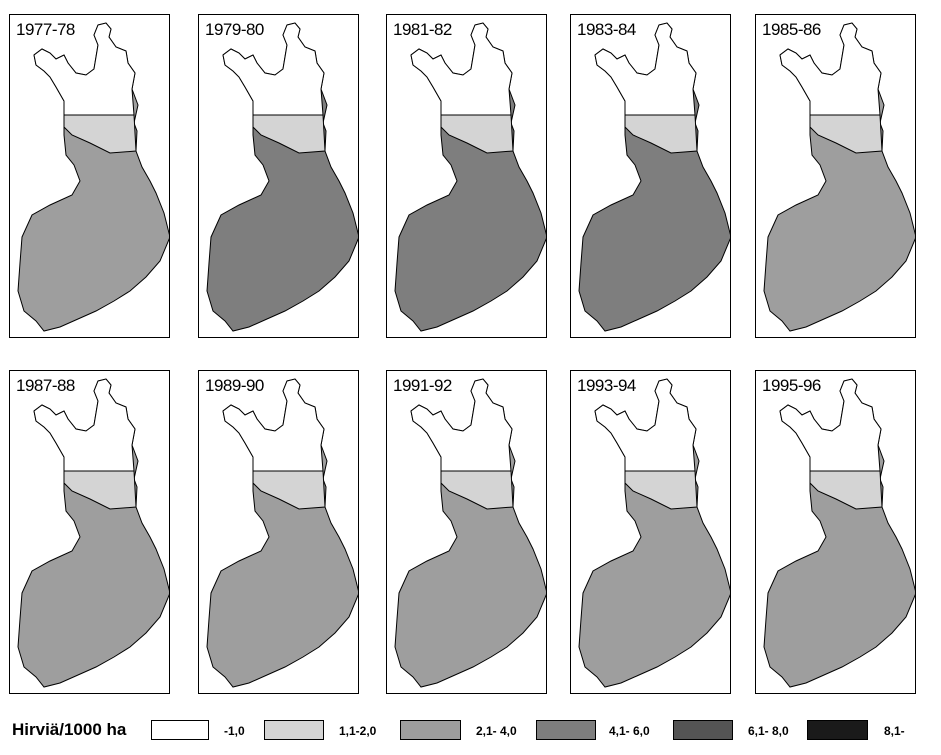 Image resolution: width=941 pixels, height=755 pixels. Describe the element at coordinates (234, 385) in the screenshot. I see `panel-label: 1989-90` at that location.